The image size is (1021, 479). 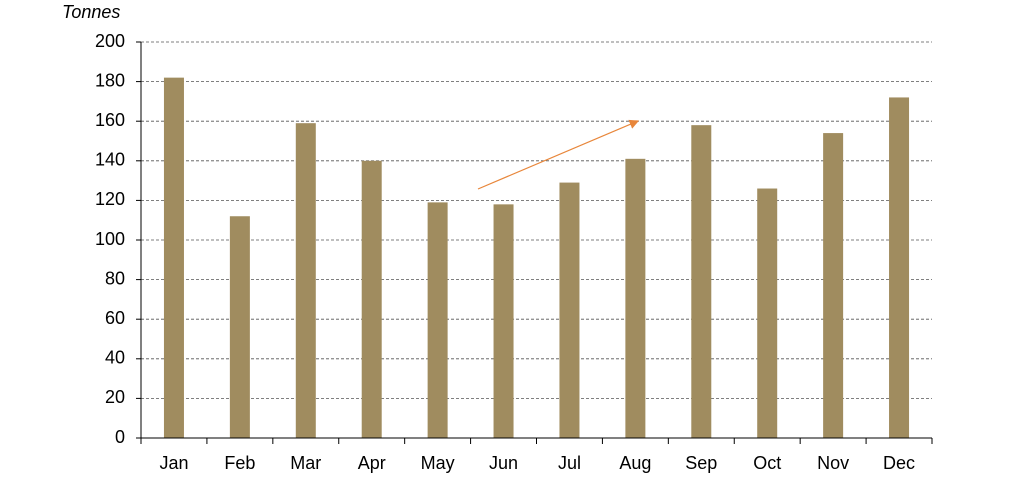 I want to click on y-axis-label: Tonnes, so click(x=91, y=12).